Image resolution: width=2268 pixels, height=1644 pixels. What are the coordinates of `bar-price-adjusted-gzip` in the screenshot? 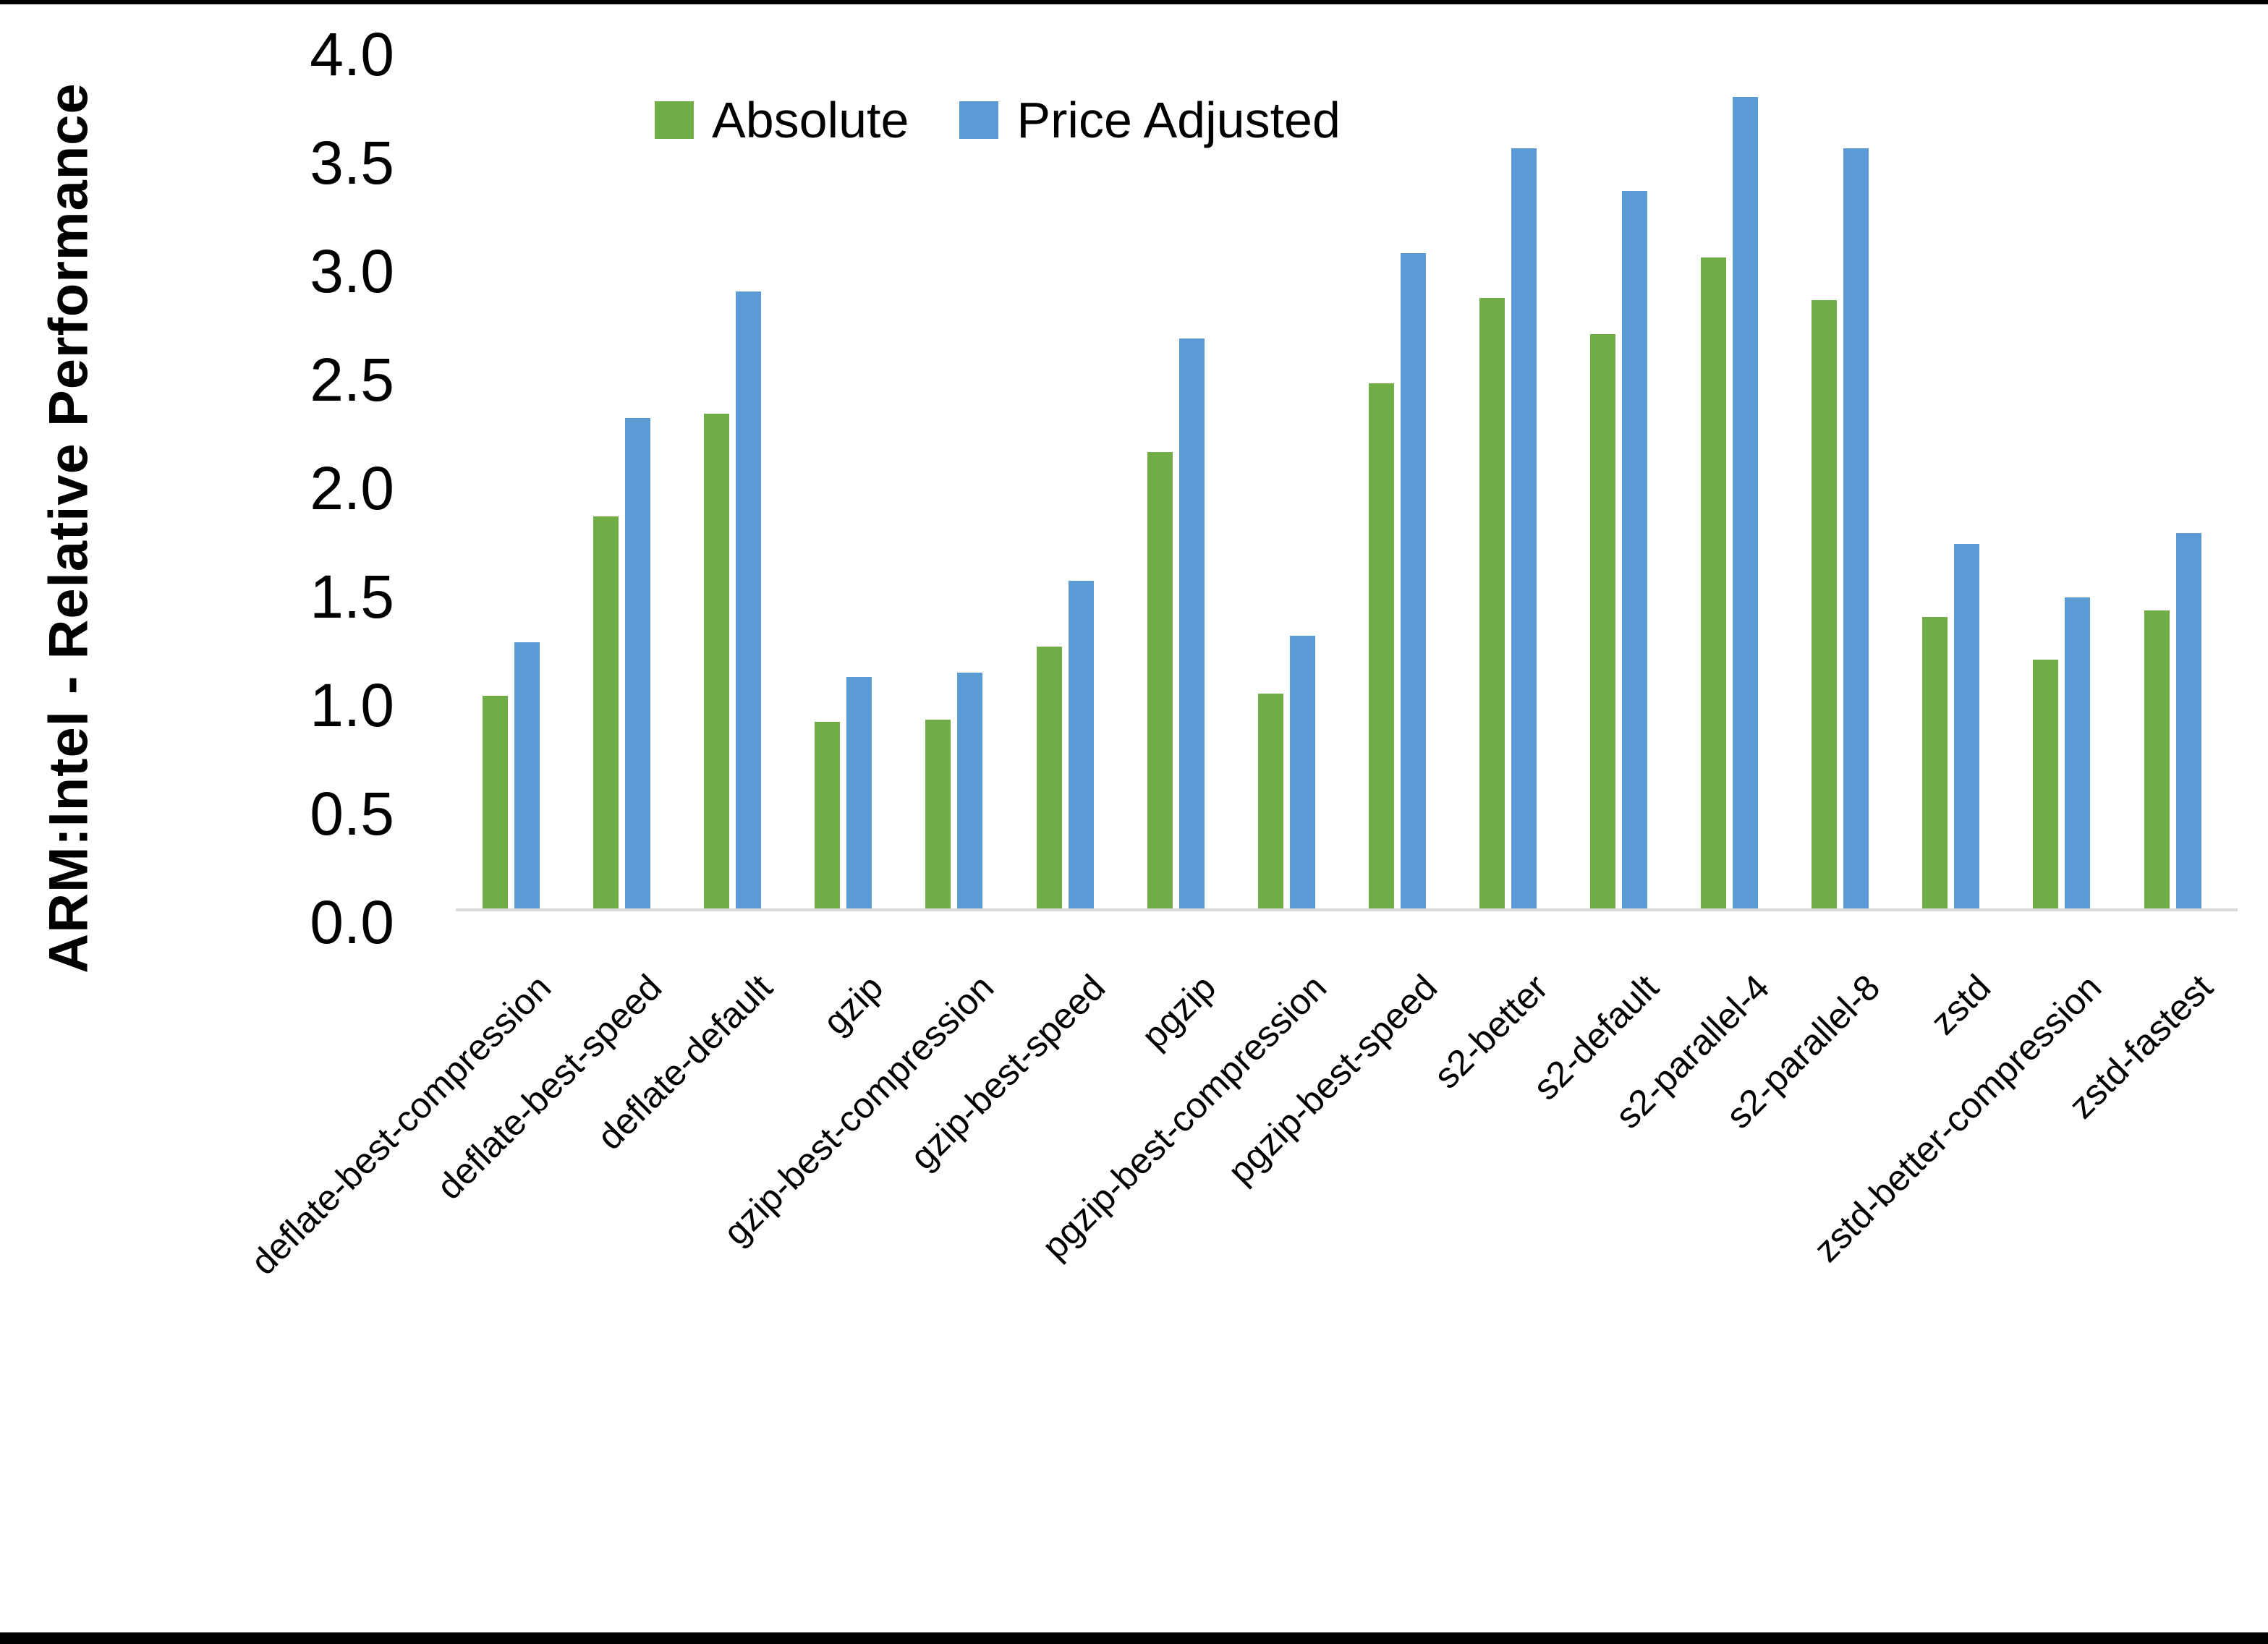 It's located at (859, 793).